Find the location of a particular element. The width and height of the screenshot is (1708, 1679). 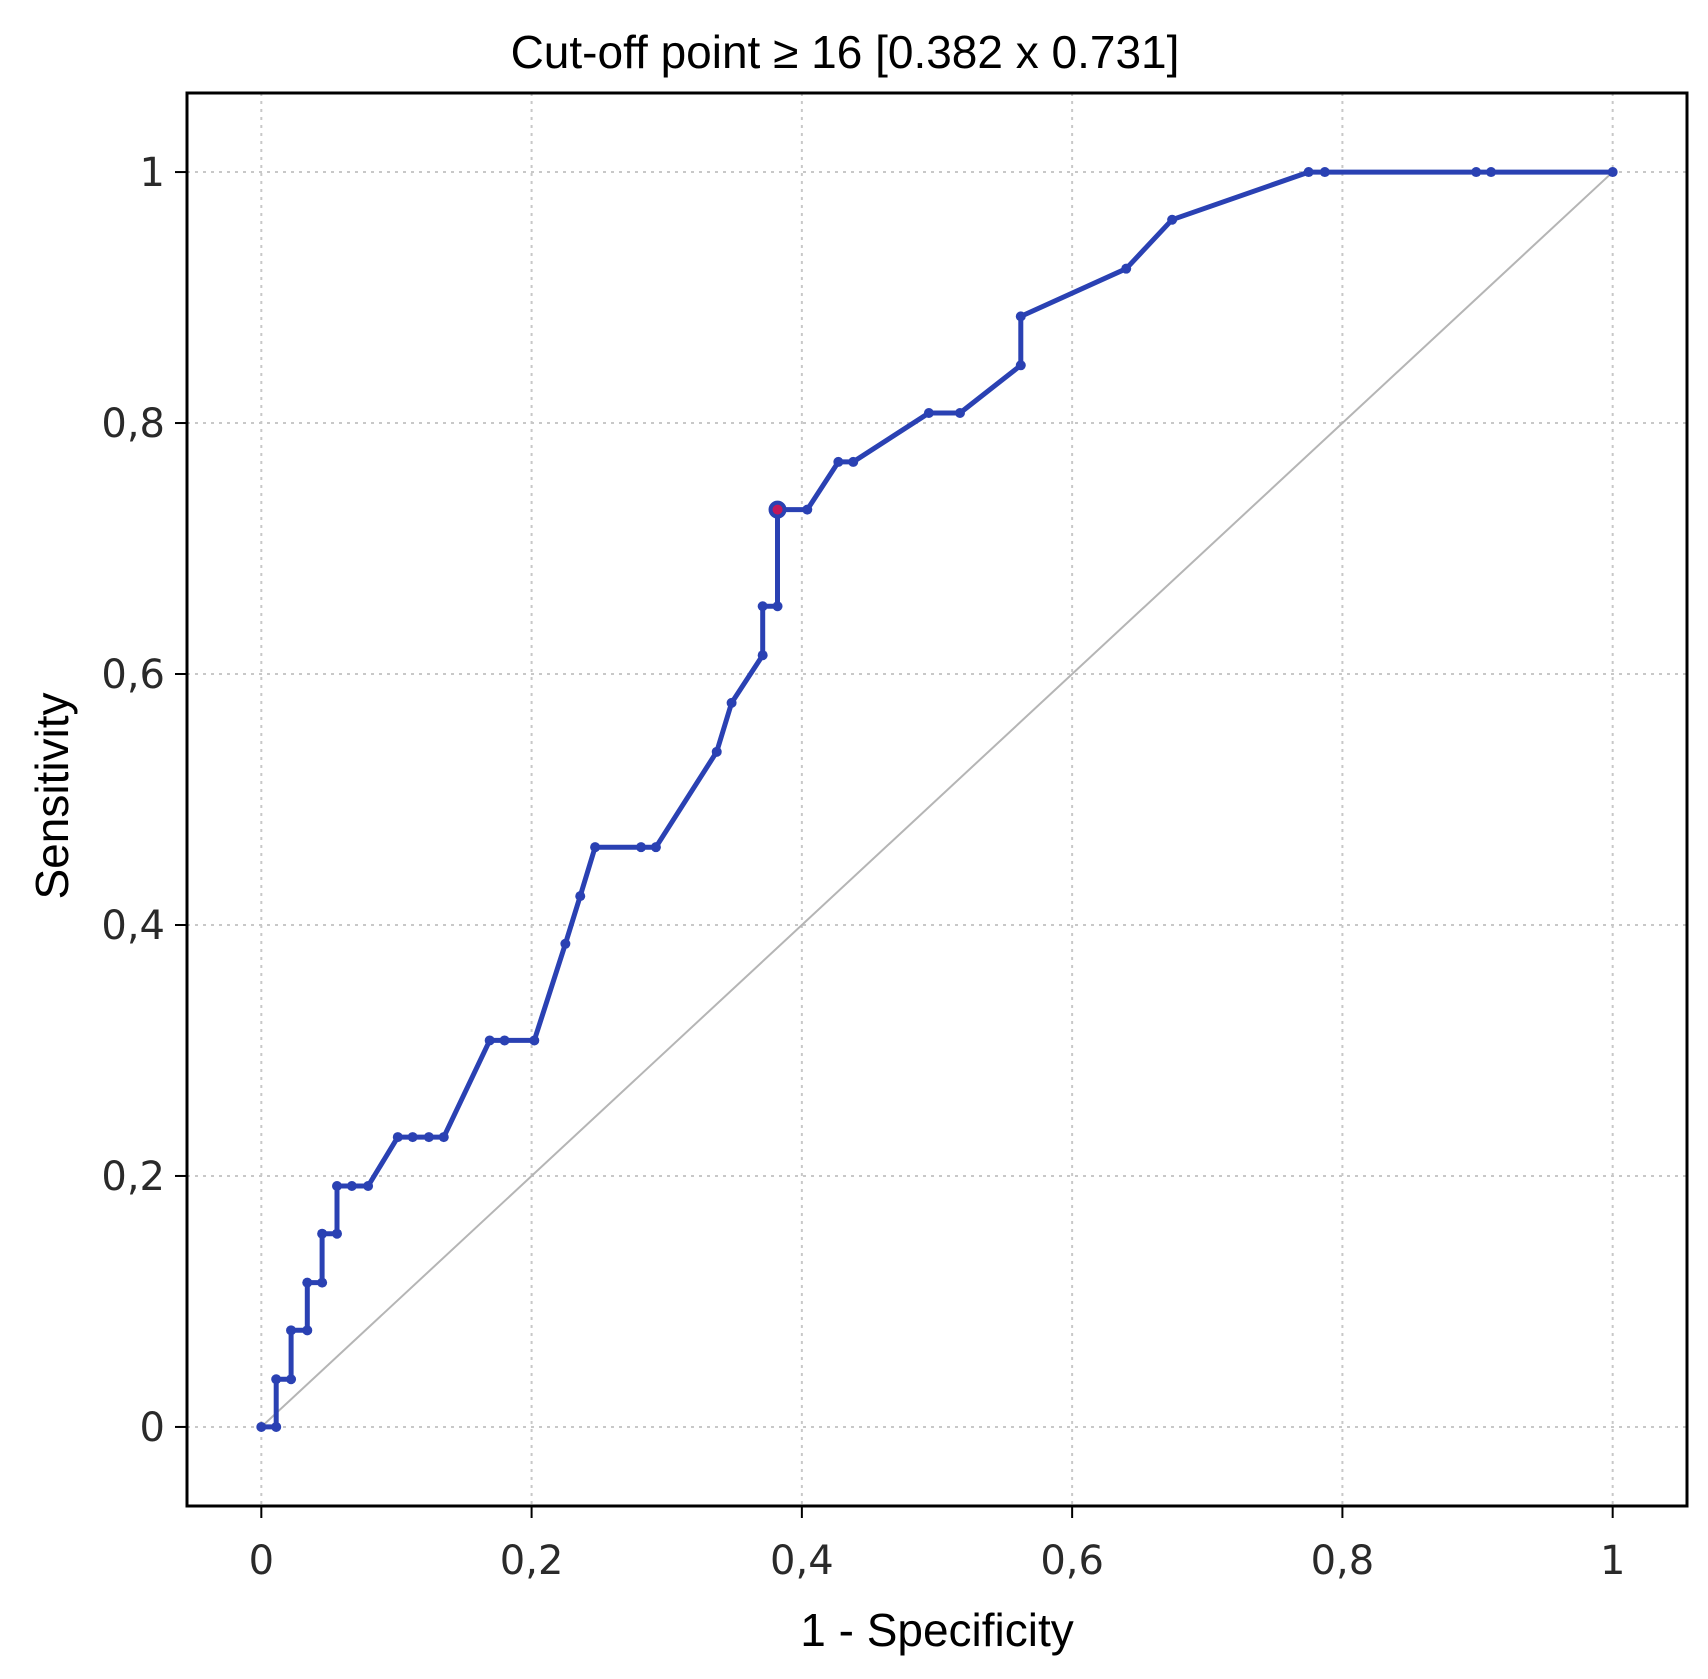

y-tick-label: 0,4 is located at coordinates (133, 926).